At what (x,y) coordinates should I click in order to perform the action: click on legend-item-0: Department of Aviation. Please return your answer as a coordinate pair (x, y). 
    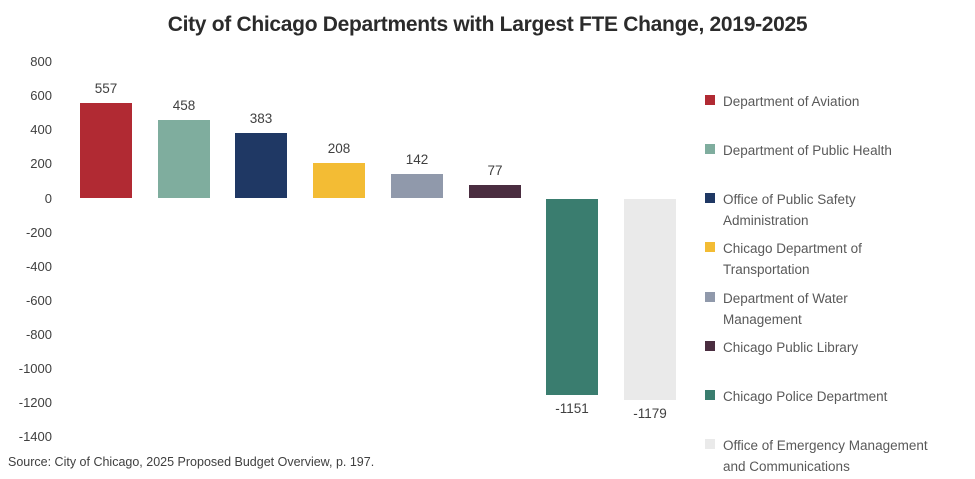
    Looking at the image, I should click on (836, 101).